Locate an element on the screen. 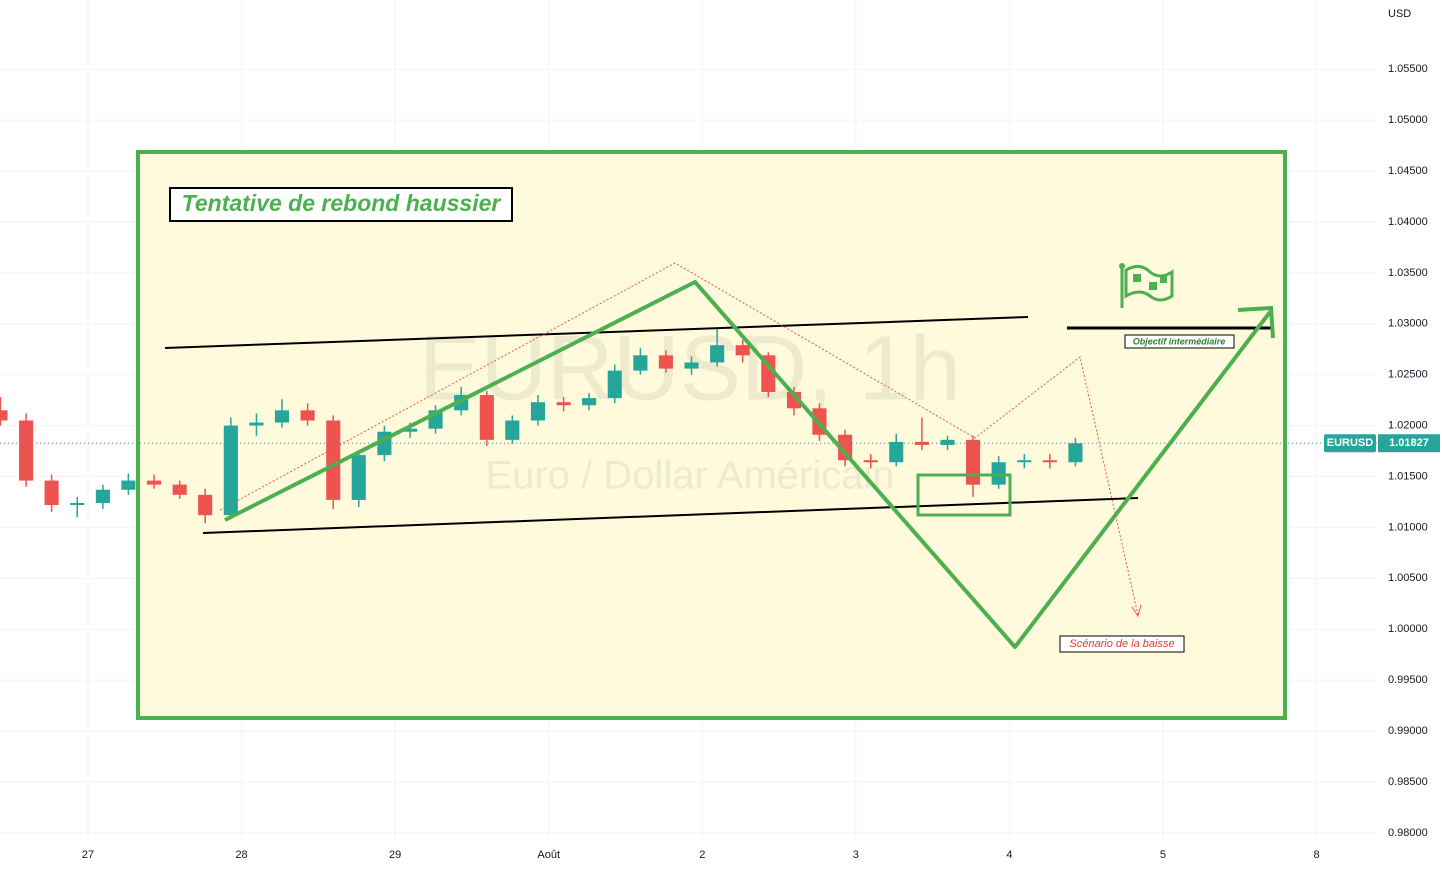 This screenshot has width=1442, height=869. bullish-arrow is located at coordinates (1256, 322).